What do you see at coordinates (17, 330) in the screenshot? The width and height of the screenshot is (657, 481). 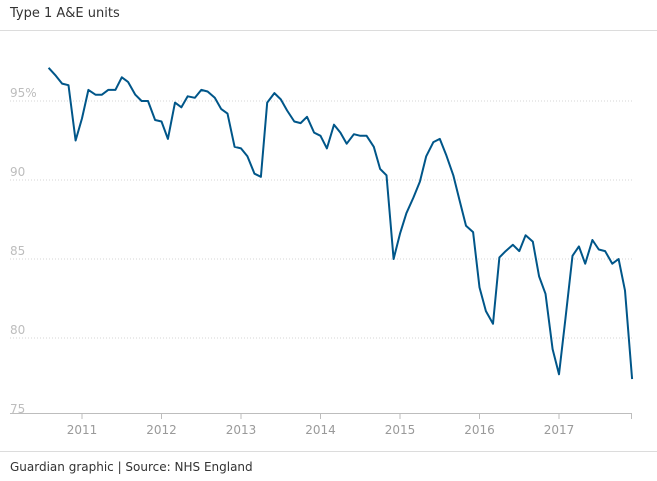 I see `y-tick-label: 80` at bounding box center [17, 330].